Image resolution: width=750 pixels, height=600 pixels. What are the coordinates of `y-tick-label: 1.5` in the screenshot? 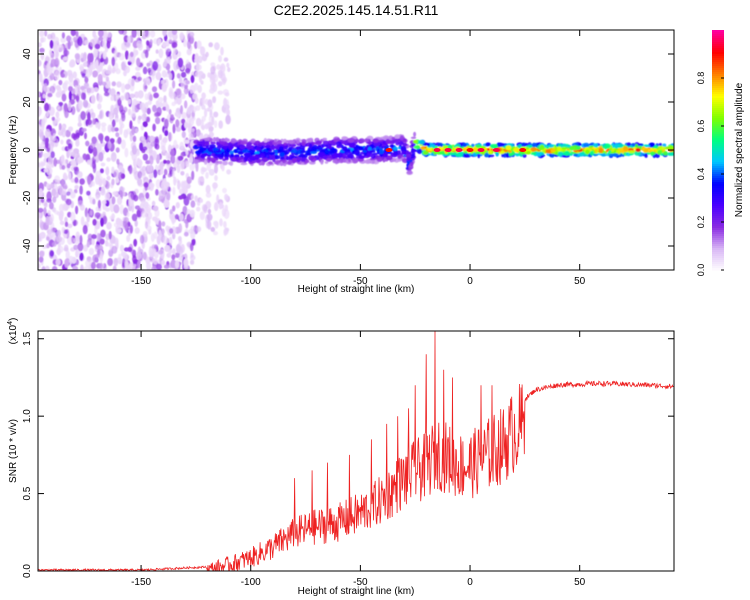 It's located at (27, 338).